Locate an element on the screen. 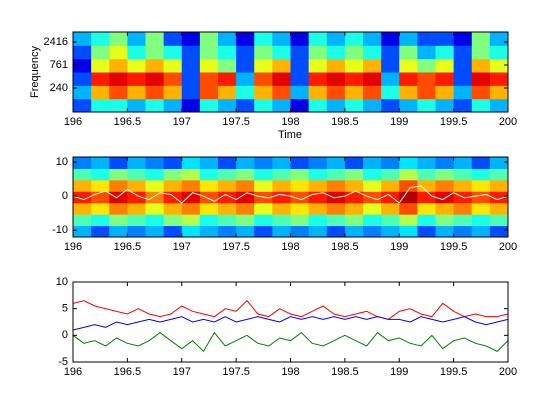  y-tick-label: 0 is located at coordinates (65, 196).